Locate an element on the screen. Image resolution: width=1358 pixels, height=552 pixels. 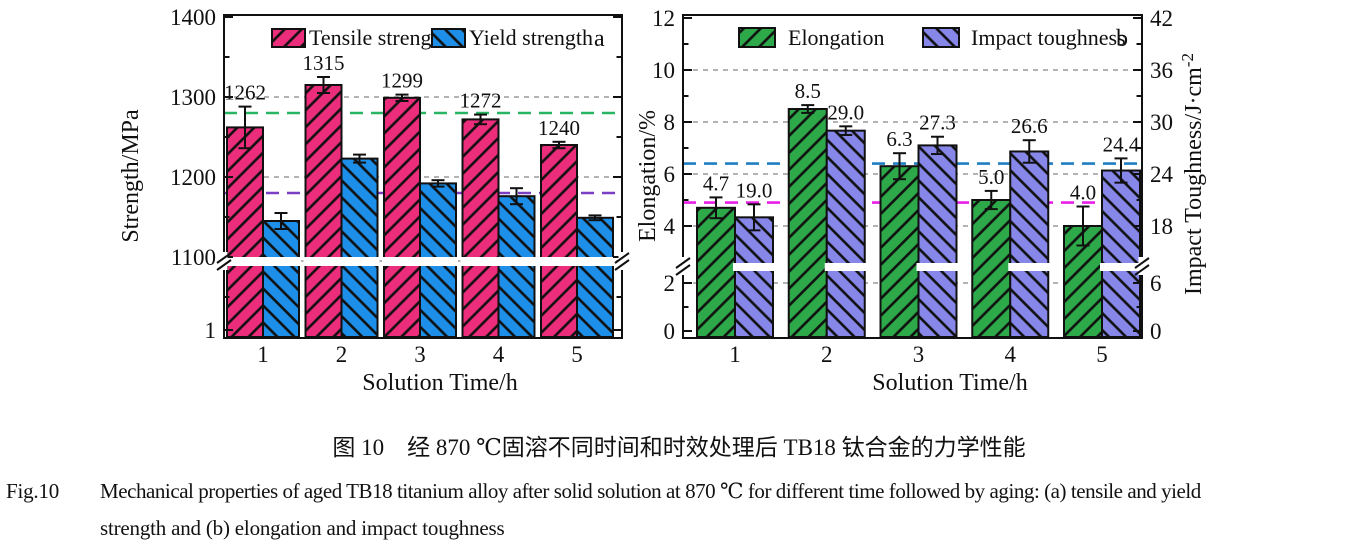
bar-value-label: 27.3 is located at coordinates (937, 123).